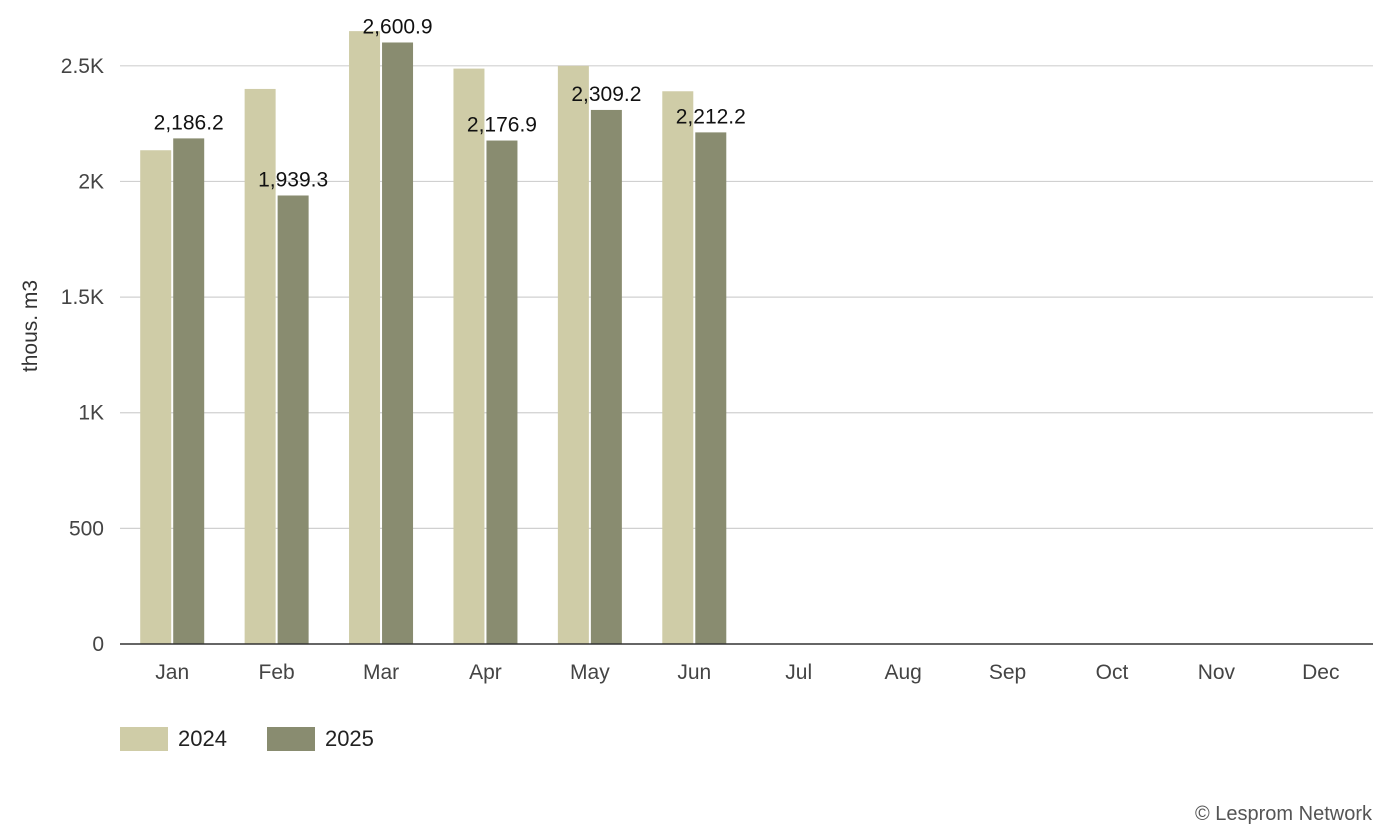 The image size is (1390, 834). What do you see at coordinates (1217, 672) in the screenshot?
I see `x-tick-label-nov: Nov` at bounding box center [1217, 672].